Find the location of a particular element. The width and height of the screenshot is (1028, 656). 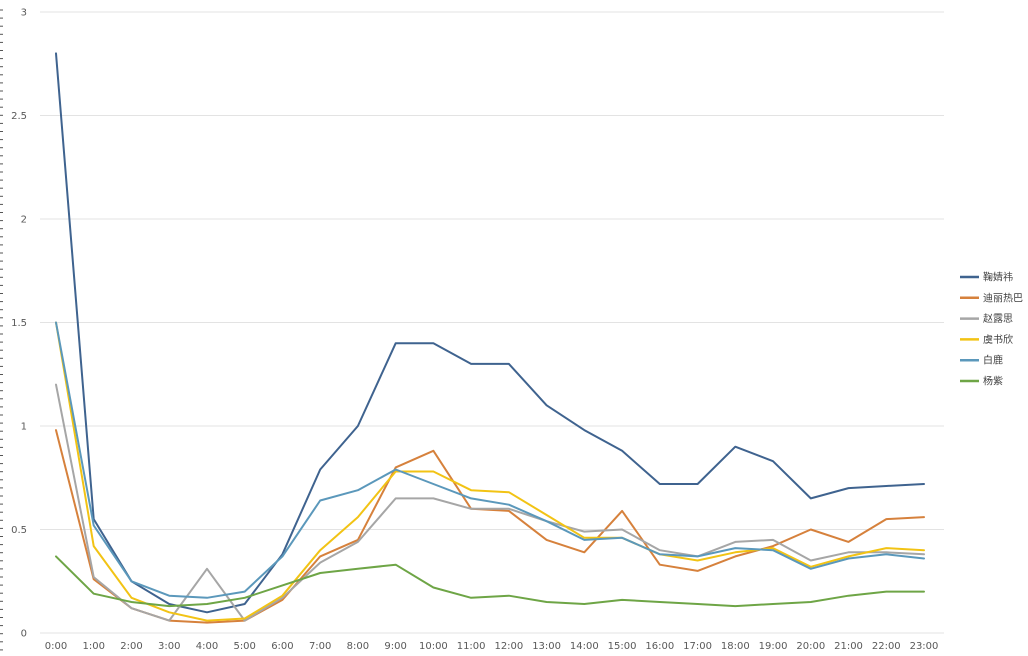

left-ruler-ticks is located at coordinates (1, 330).